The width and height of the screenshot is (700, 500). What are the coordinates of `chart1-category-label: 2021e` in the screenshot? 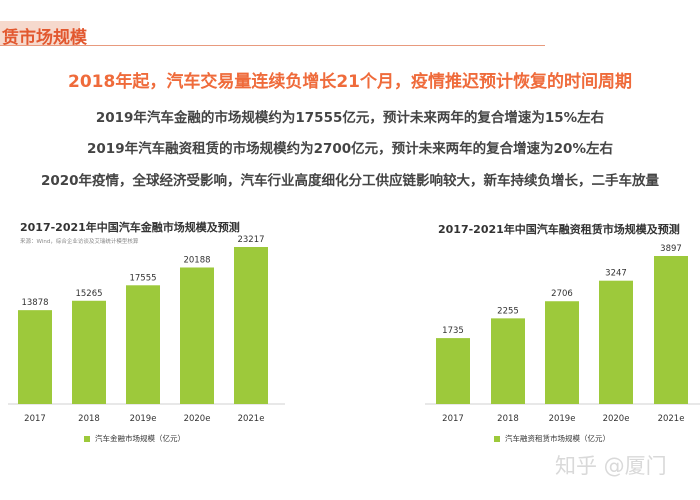 It's located at (251, 419).